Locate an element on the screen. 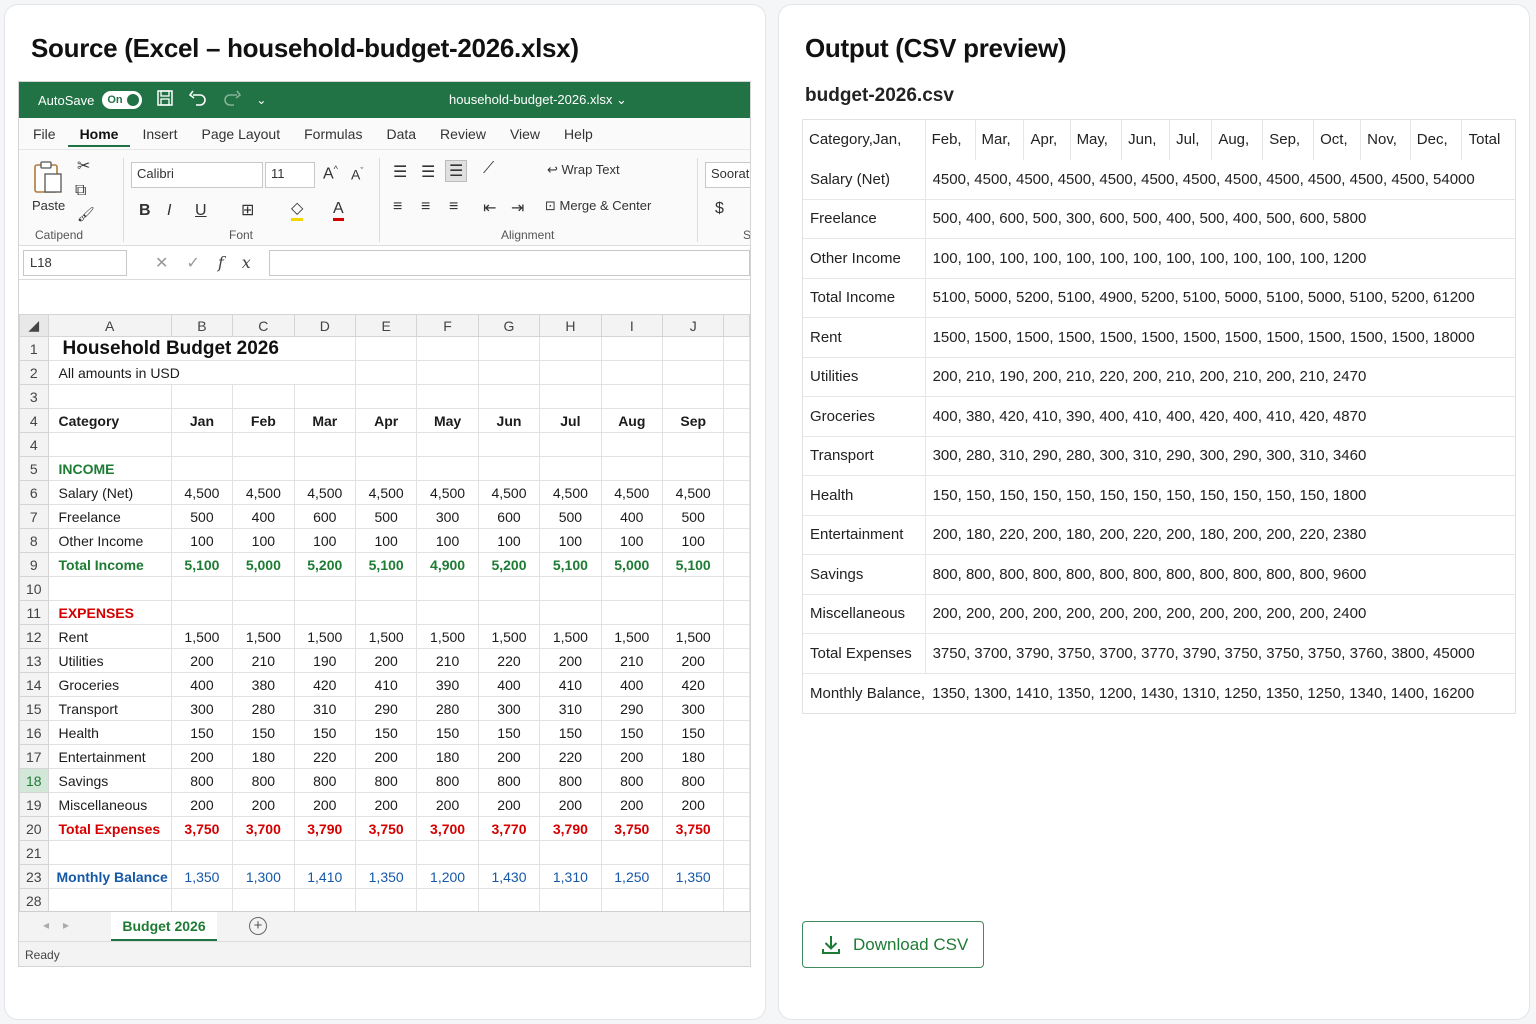 This screenshot has width=1536, height=1024. row-header: 3 is located at coordinates (34, 396).